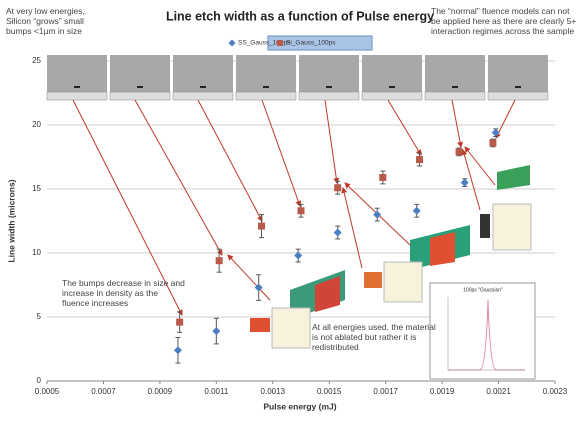  What do you see at coordinates (273, 391) in the screenshot?
I see `x-tick-label: 0.0013` at bounding box center [273, 391].